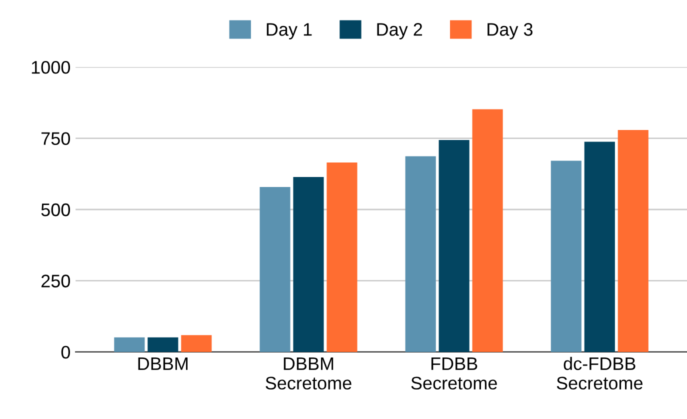 This screenshot has height=419, width=687. Describe the element at coordinates (289, 31) in the screenshot. I see `legend-label: Day 1` at that location.